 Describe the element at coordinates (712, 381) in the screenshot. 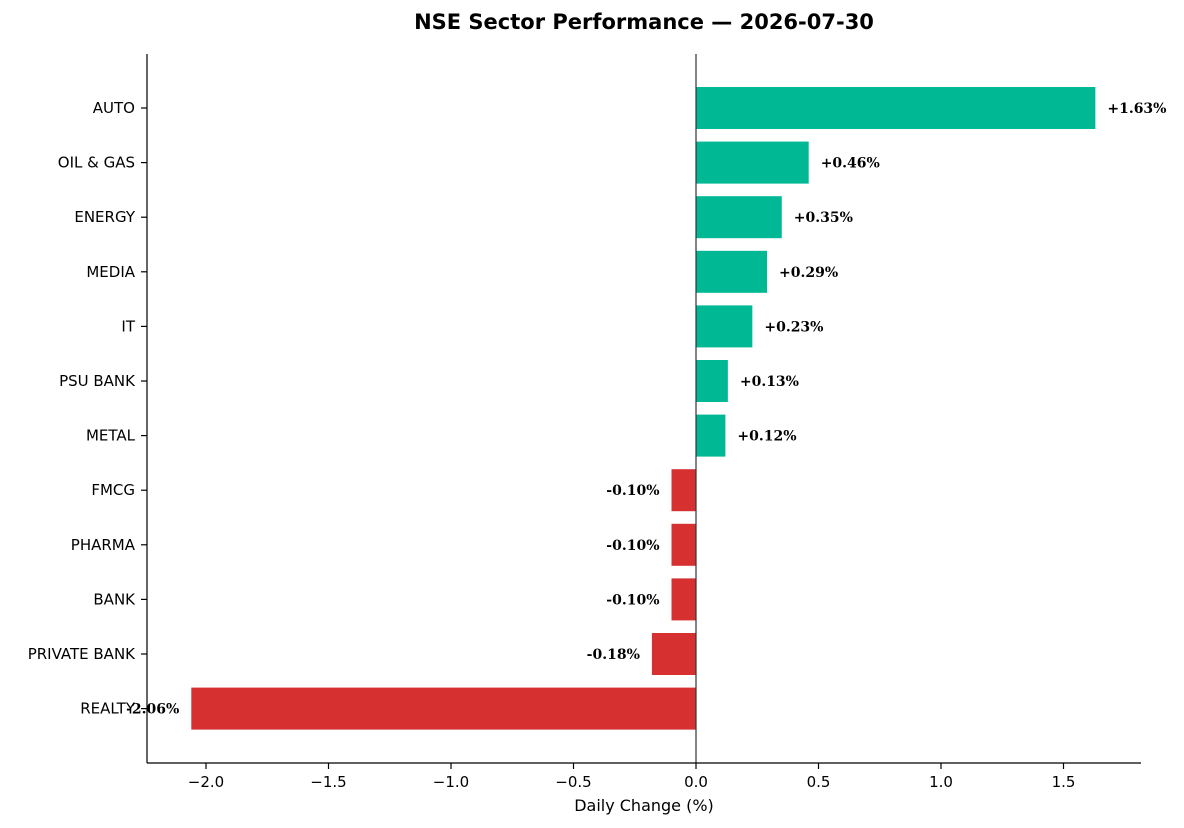

I see `bar-psu-bank` at that location.